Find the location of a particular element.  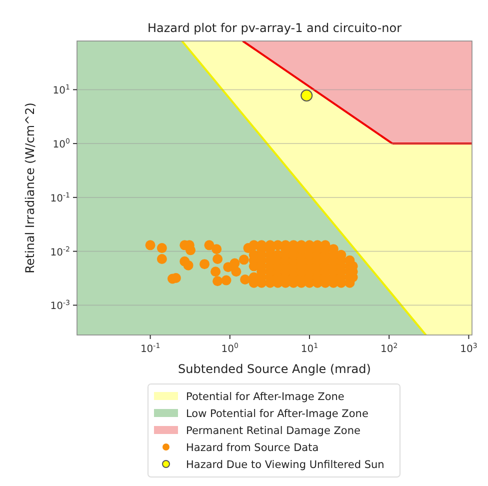

legend-label: Permanent Retinal Damage Zone is located at coordinates (273, 431).